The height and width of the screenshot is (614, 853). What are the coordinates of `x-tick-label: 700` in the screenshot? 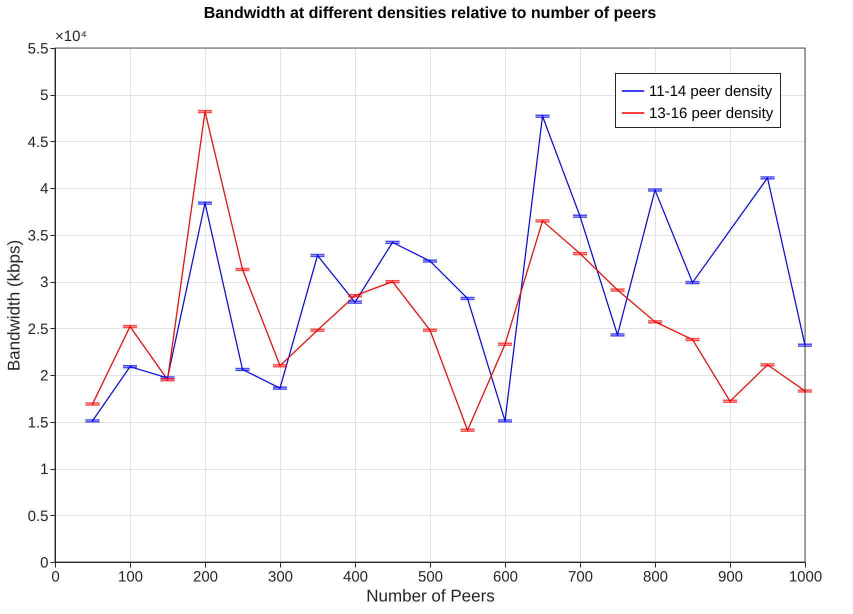 It's located at (581, 577).